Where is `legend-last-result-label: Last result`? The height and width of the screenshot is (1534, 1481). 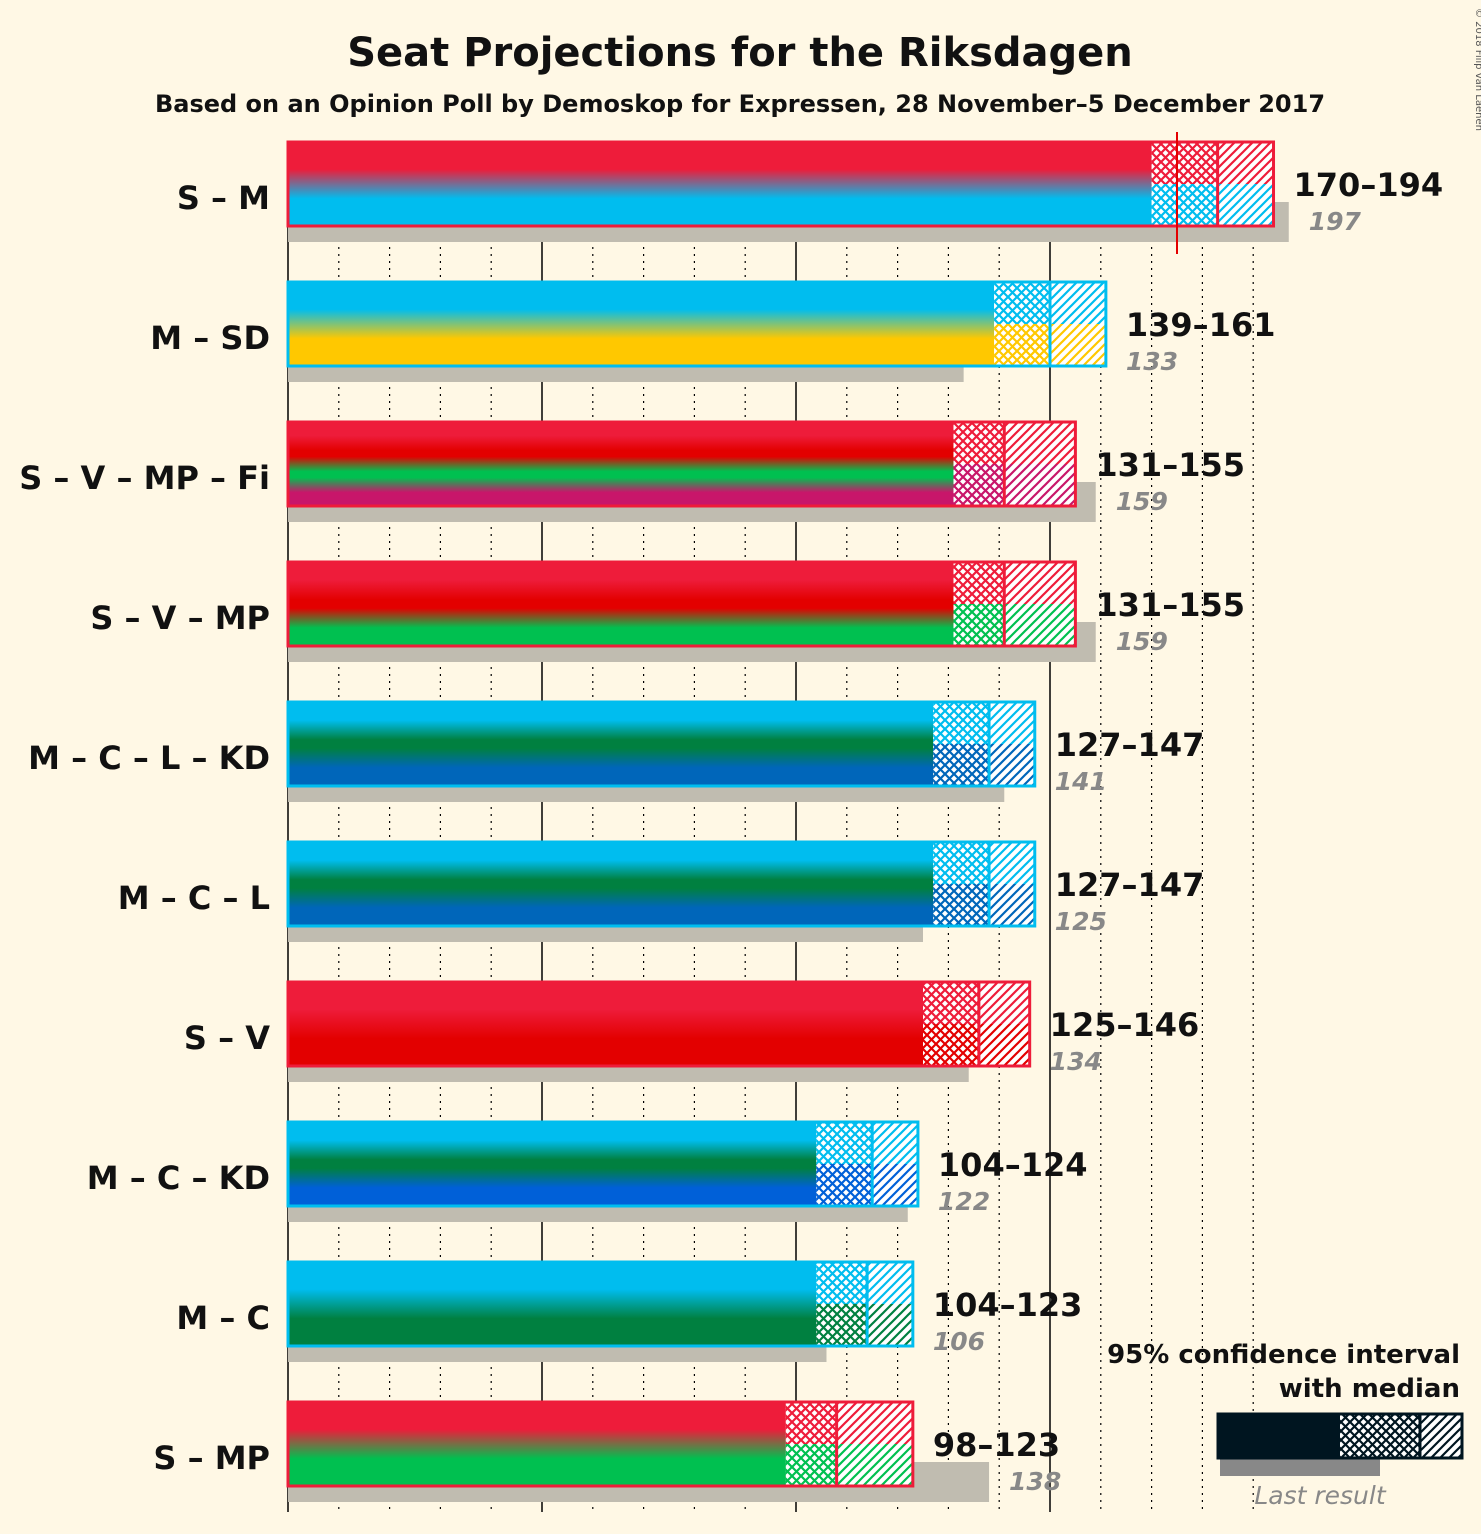 legend-last-result-label: Last result is located at coordinates (1320, 1495).